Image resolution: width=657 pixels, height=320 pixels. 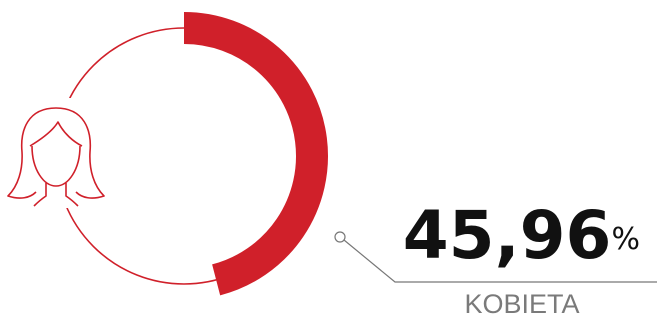 I want to click on woman-icon, so click(x=56, y=157).